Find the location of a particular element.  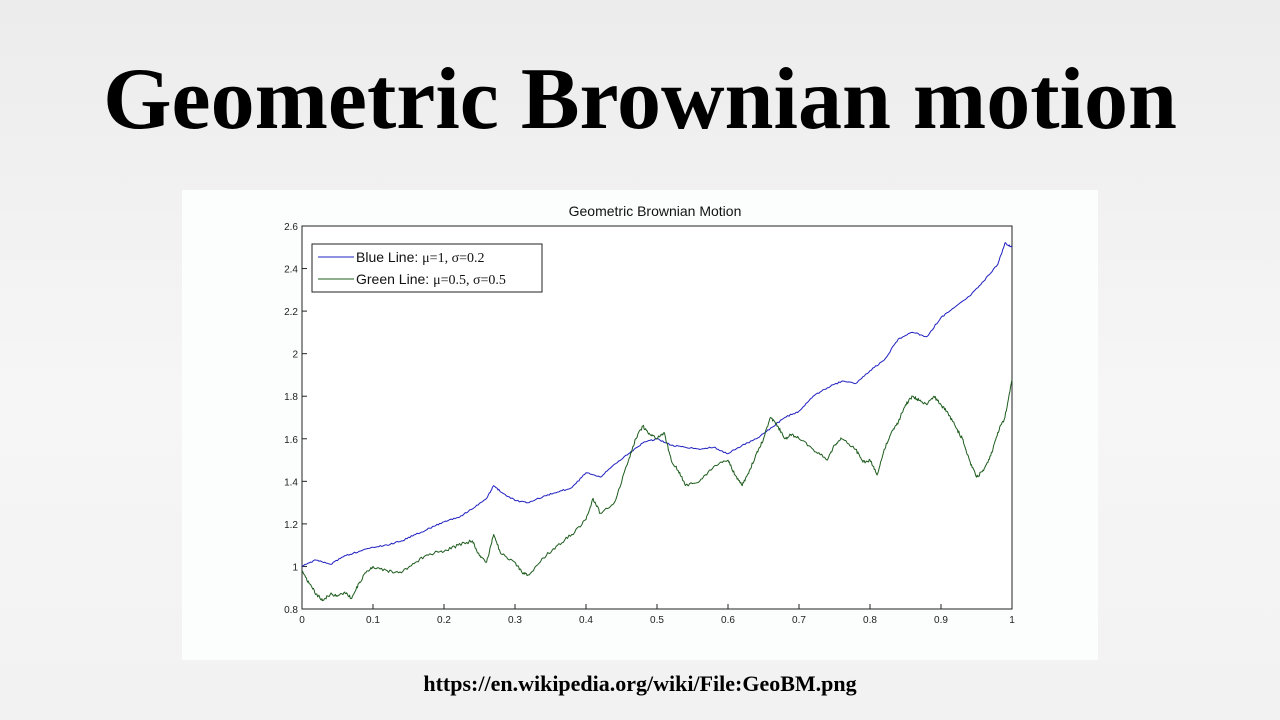

x-tick-label: 0.3 is located at coordinates (515, 620).